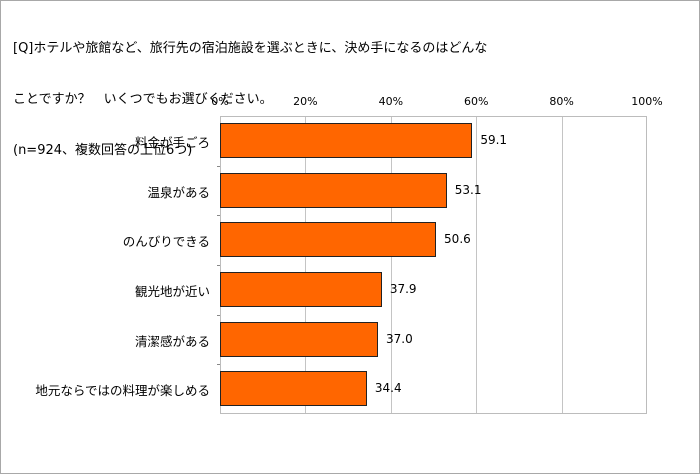 The height and width of the screenshot is (474, 700). Describe the element at coordinates (178, 192) in the screenshot. I see `category-label: 温泉がある` at that location.